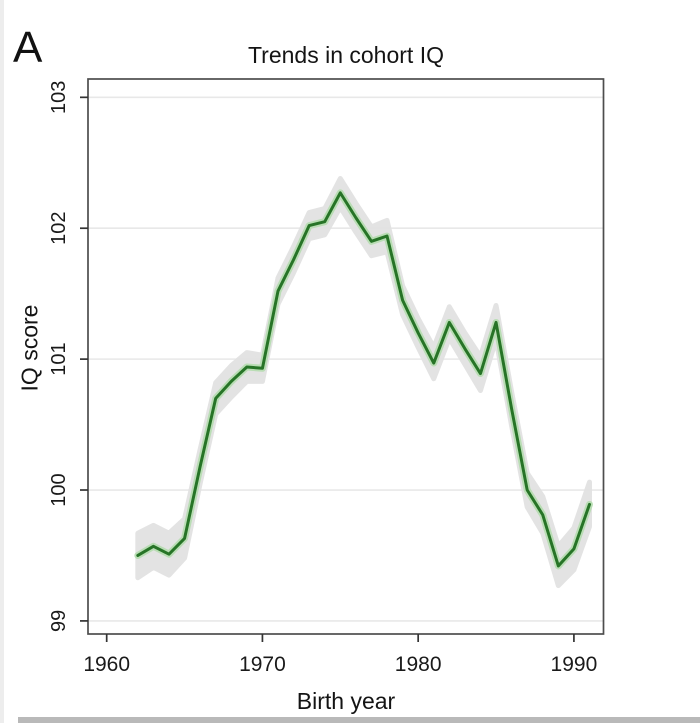  I want to click on x-tick-label: 1980, so click(418, 664).